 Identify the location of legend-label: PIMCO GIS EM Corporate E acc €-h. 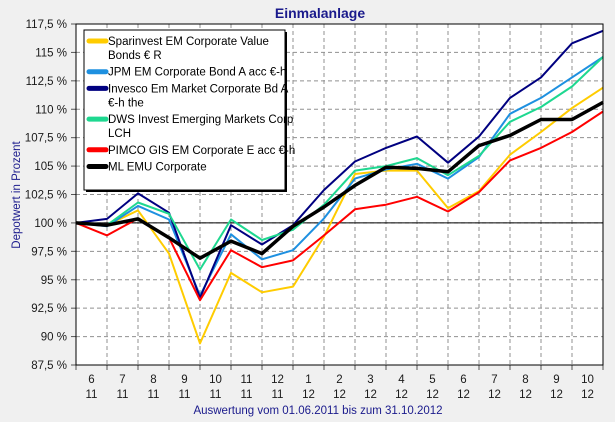
(201, 151).